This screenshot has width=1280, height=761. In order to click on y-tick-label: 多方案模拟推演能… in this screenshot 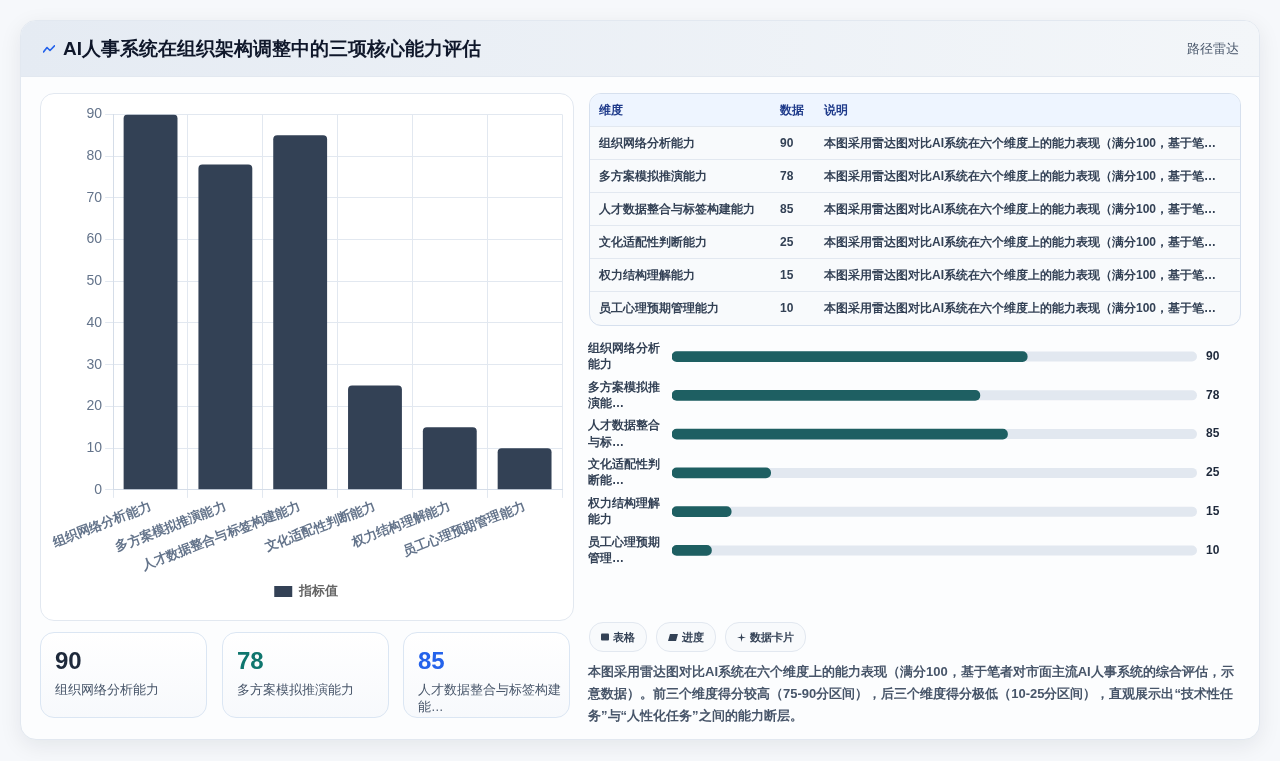, I will do `click(623, 394)`.